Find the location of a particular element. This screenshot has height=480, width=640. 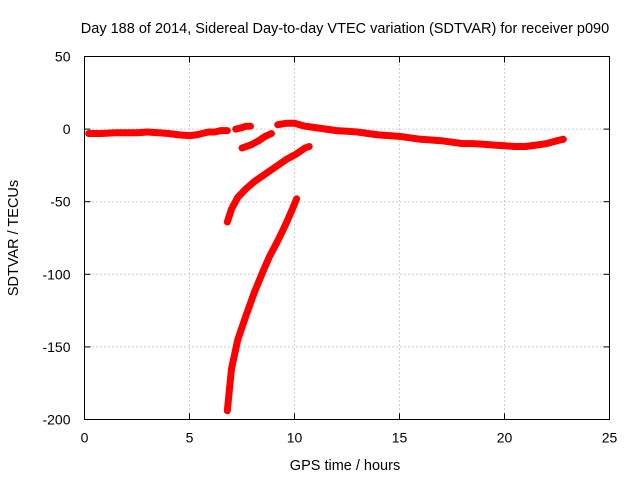

y-tick-label--200: -200 is located at coordinates (56, 420).